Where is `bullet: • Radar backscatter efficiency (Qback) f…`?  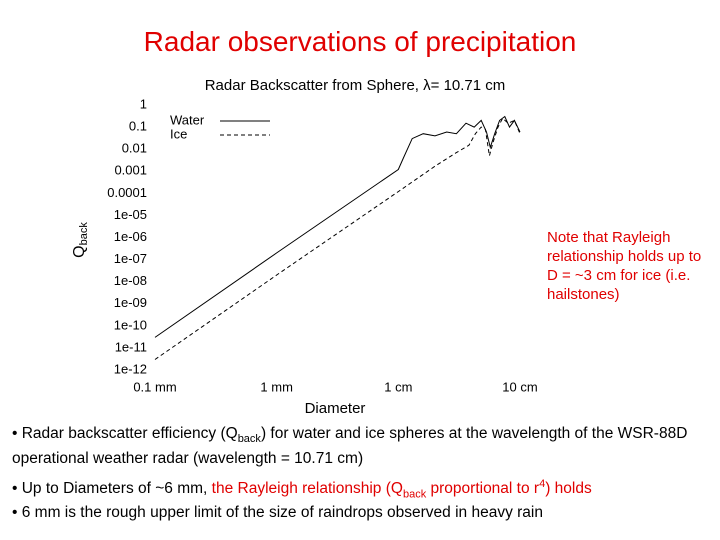
bullet: • Radar backscatter efficiency (Qback) f… is located at coordinates (362, 446).